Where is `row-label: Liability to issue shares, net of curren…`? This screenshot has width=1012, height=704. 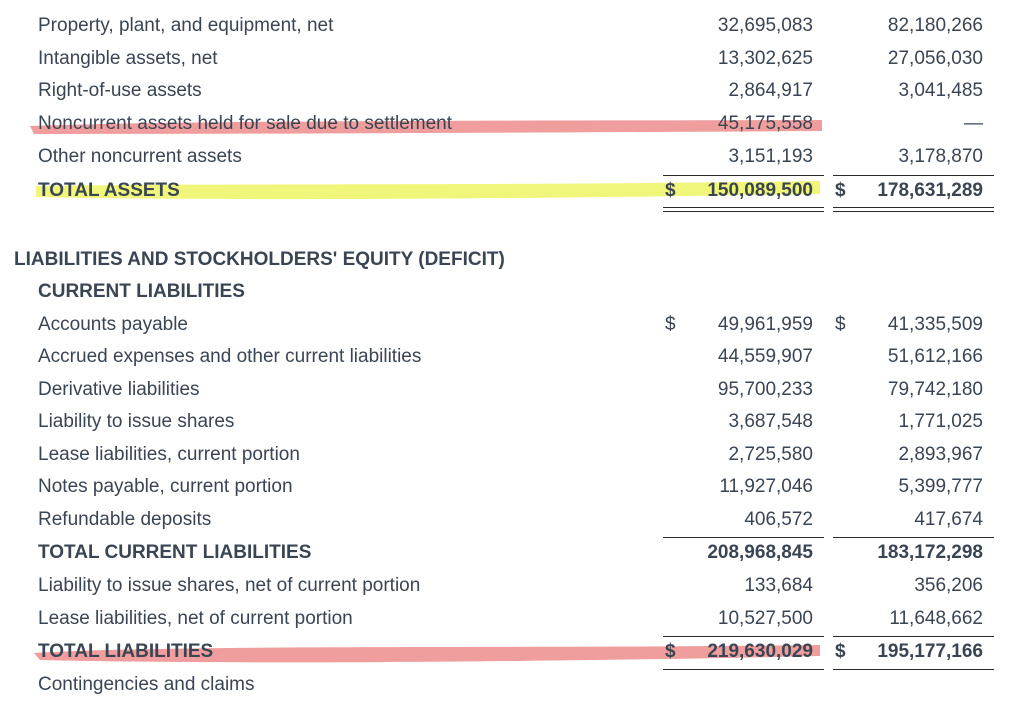 row-label: Liability to issue shares, net of curren… is located at coordinates (229, 585).